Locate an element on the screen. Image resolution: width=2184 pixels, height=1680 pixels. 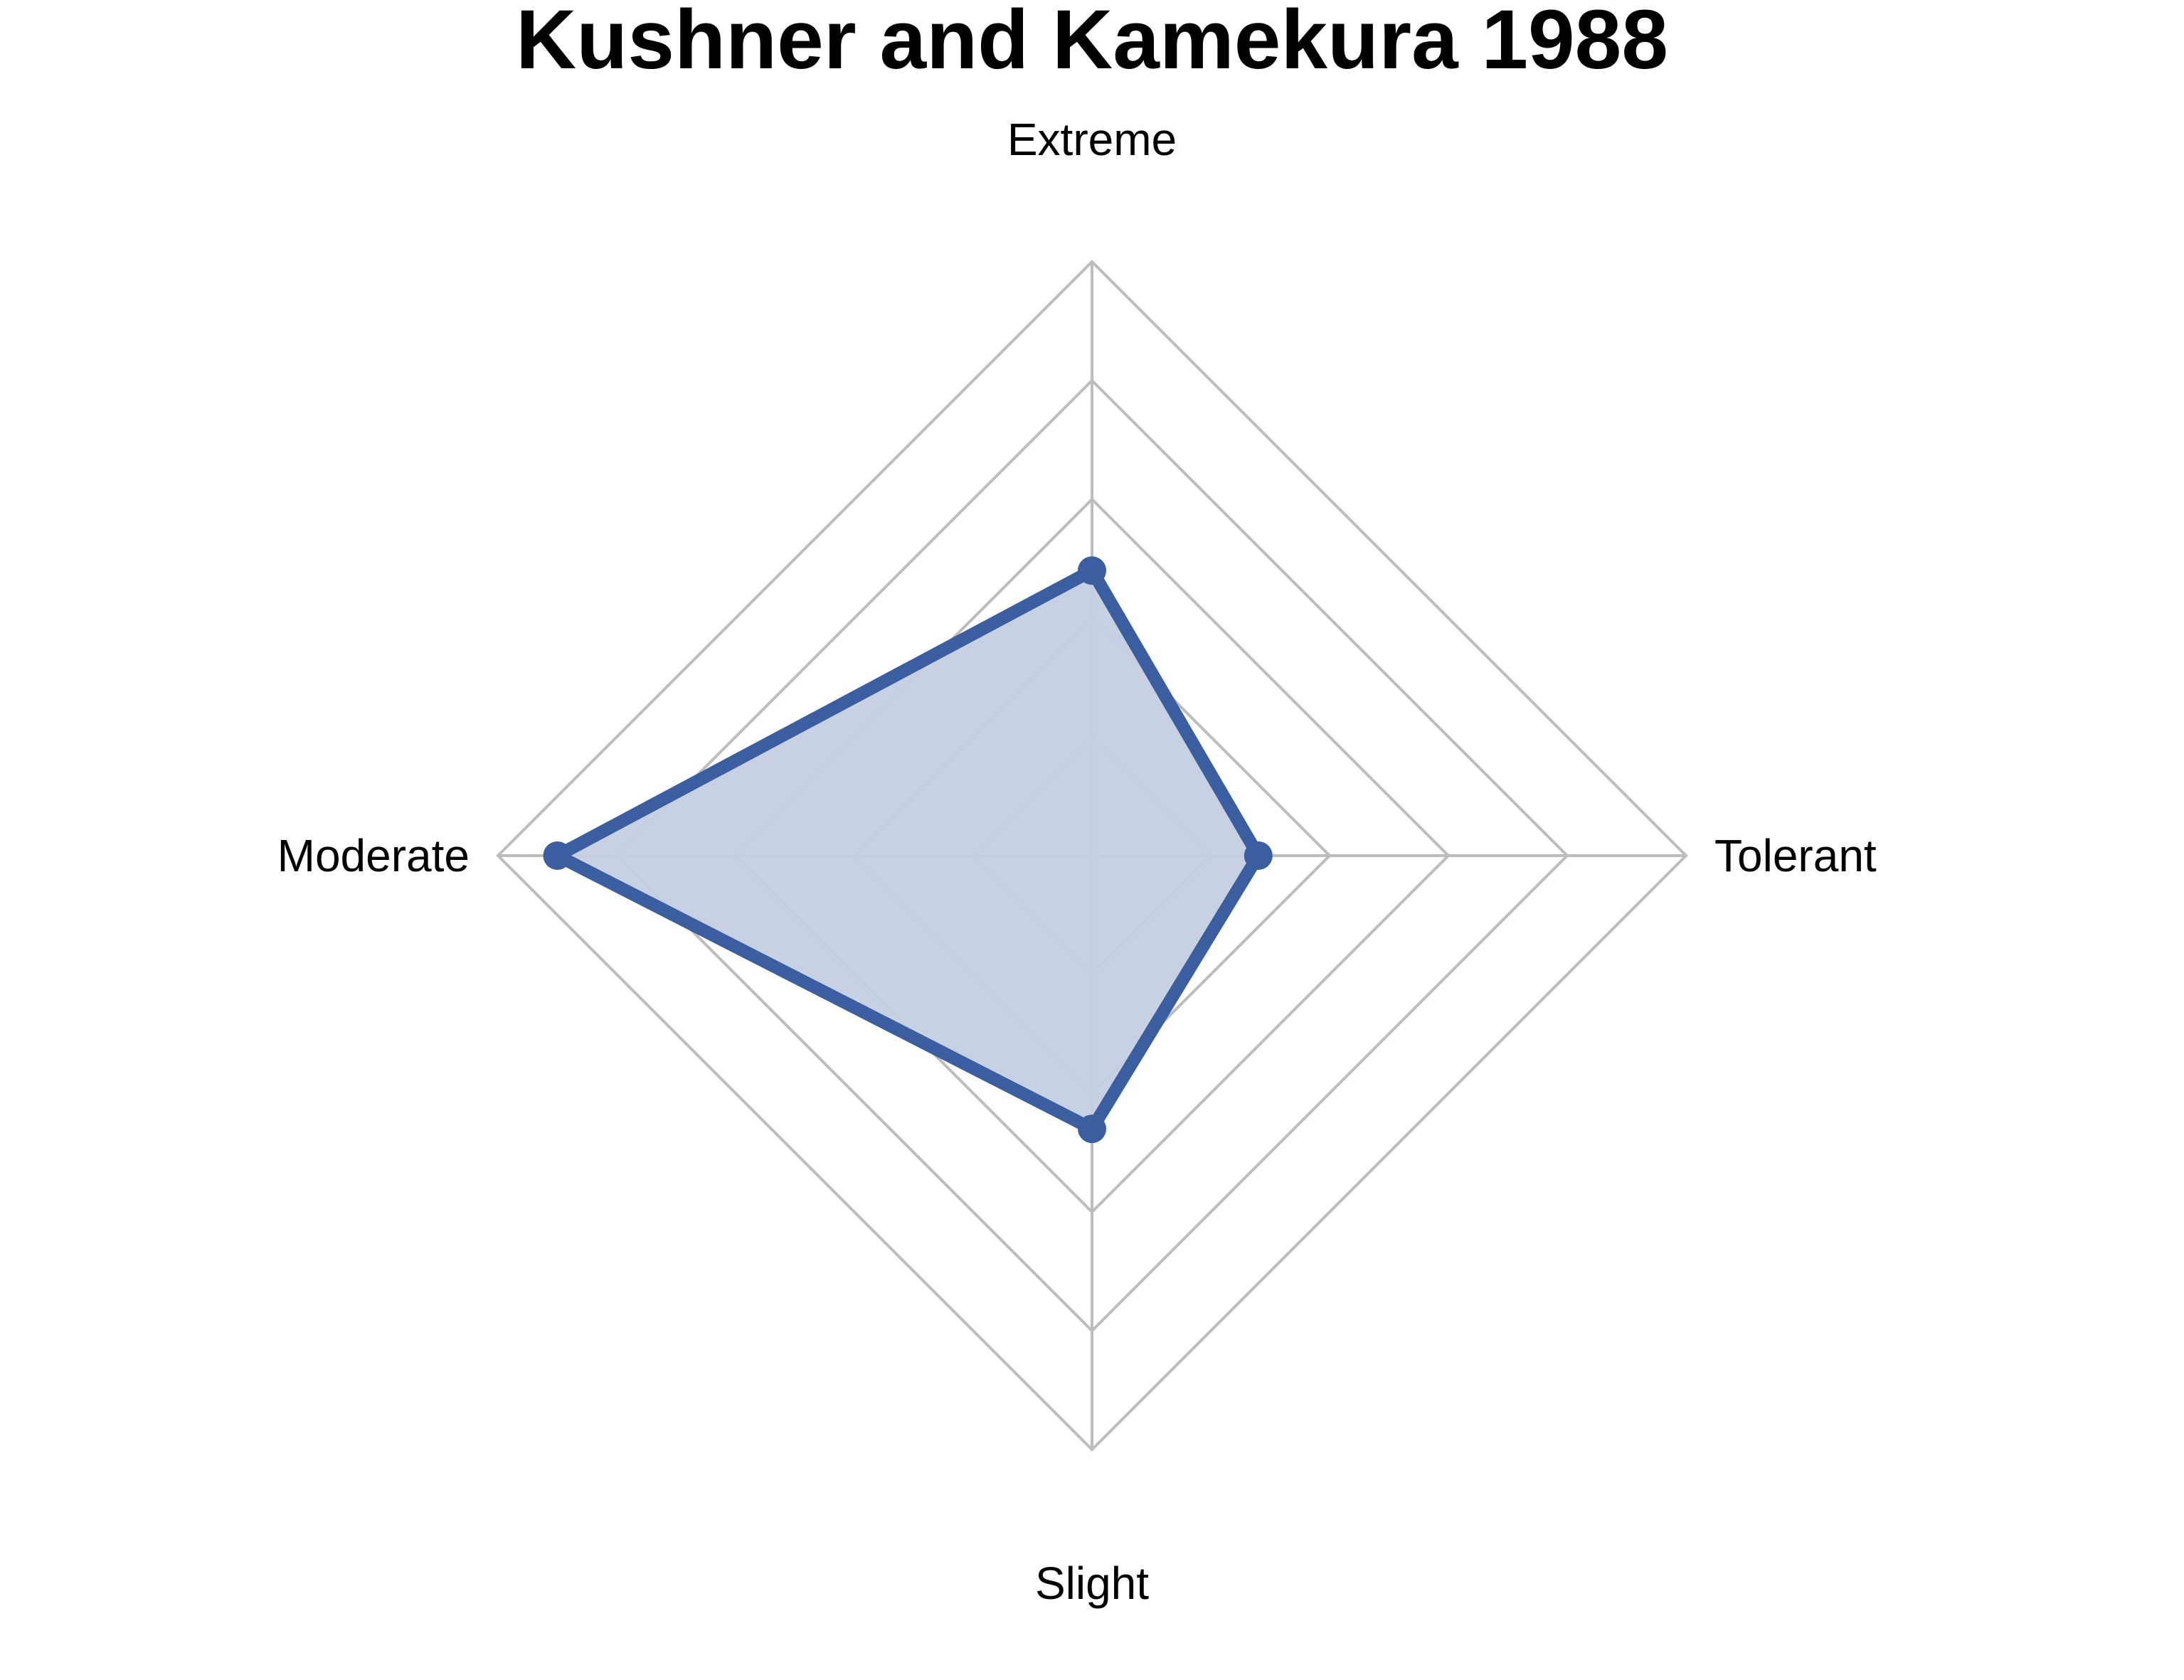
axis-label-tolerant: Tolerant is located at coordinates (1795, 855).